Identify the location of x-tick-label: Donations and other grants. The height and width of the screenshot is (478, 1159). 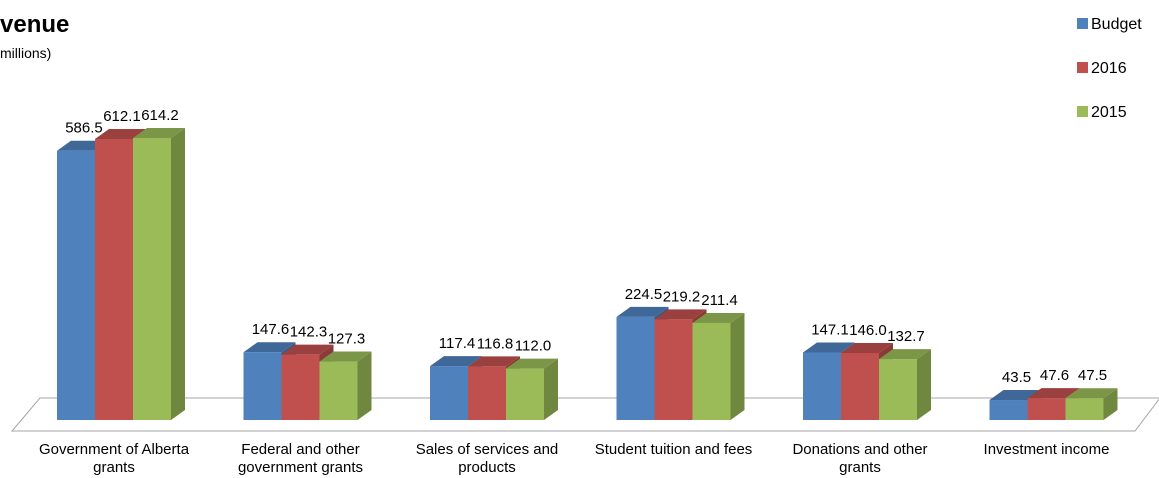
(860, 458).